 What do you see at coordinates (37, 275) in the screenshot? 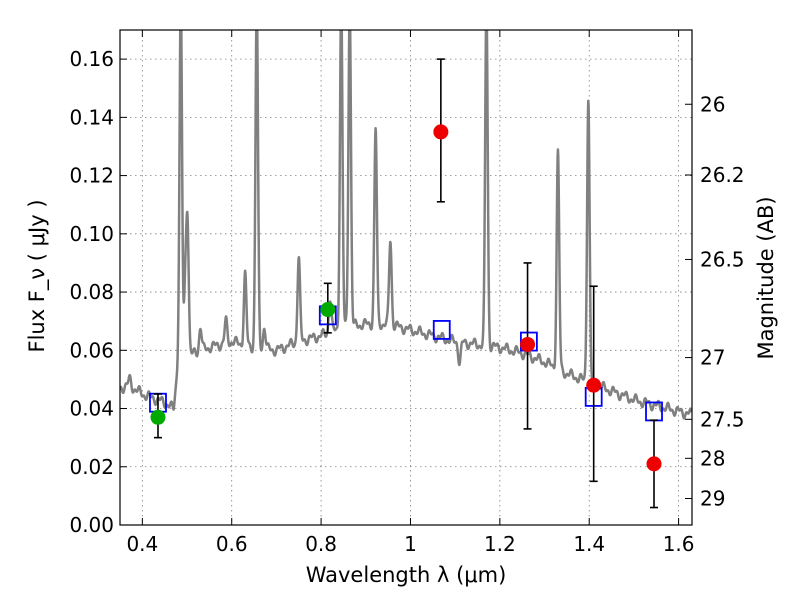
I see `y-axis-label: Flux F_ν ( μJy )` at bounding box center [37, 275].